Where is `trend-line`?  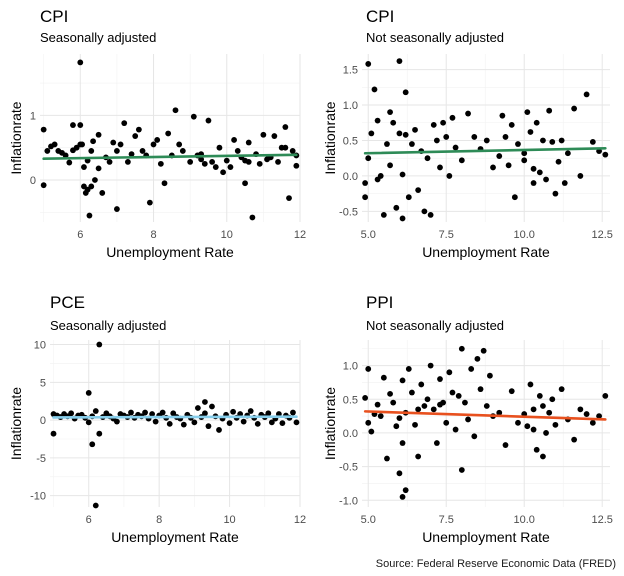 trend-line is located at coordinates (170, 156).